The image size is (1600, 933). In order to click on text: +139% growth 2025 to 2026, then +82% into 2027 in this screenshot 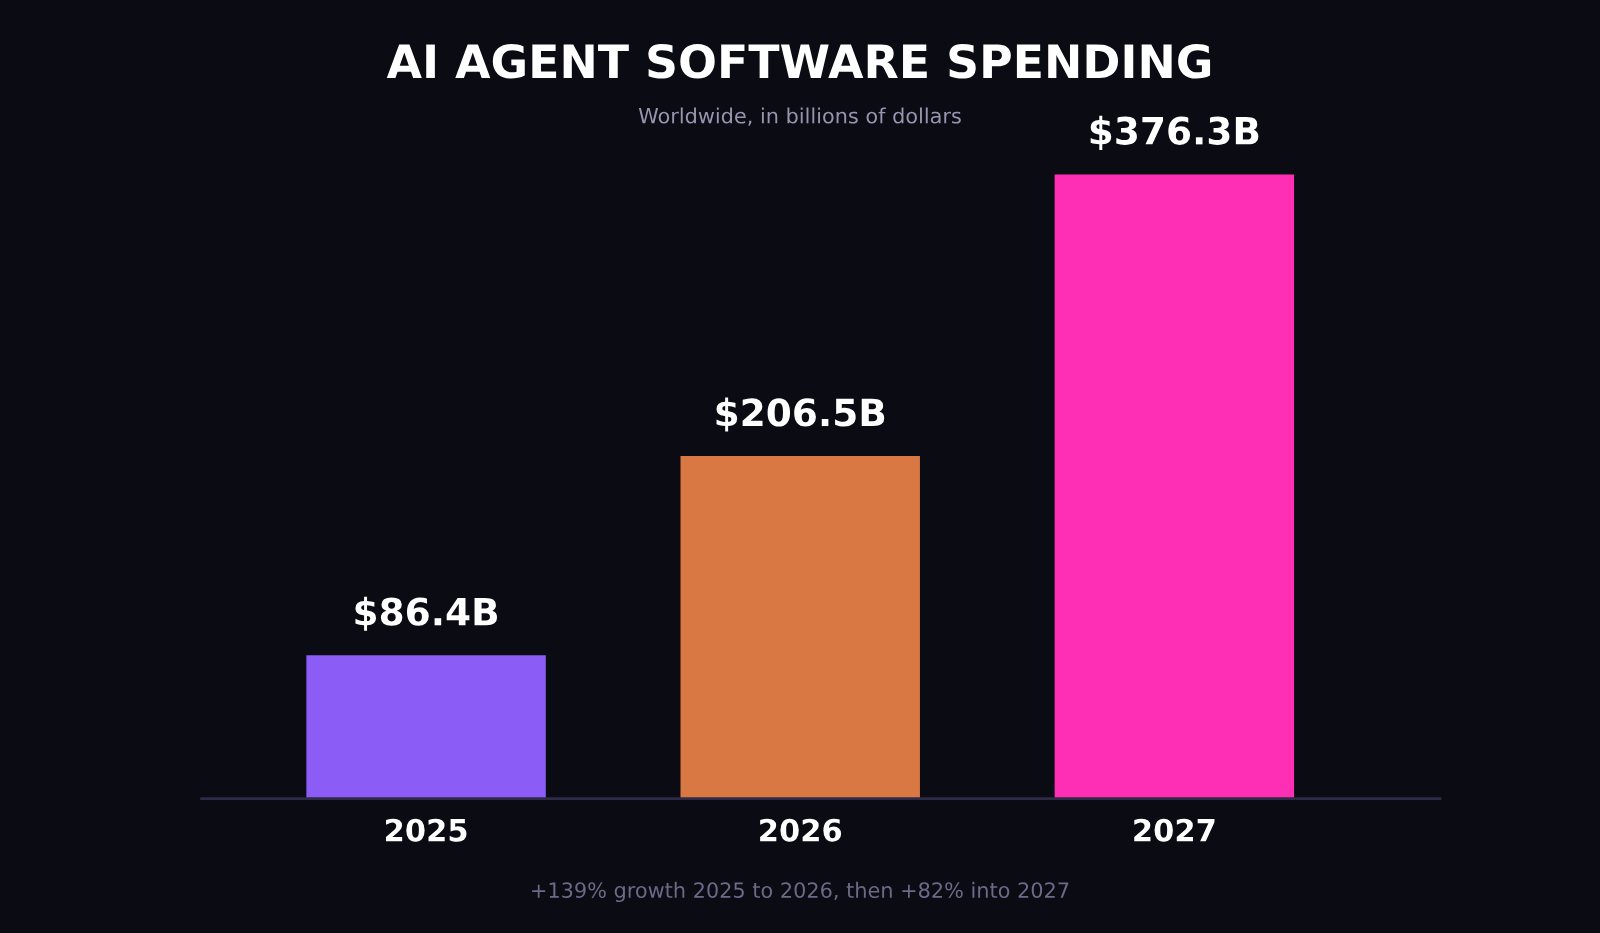, I will do `click(800, 892)`.